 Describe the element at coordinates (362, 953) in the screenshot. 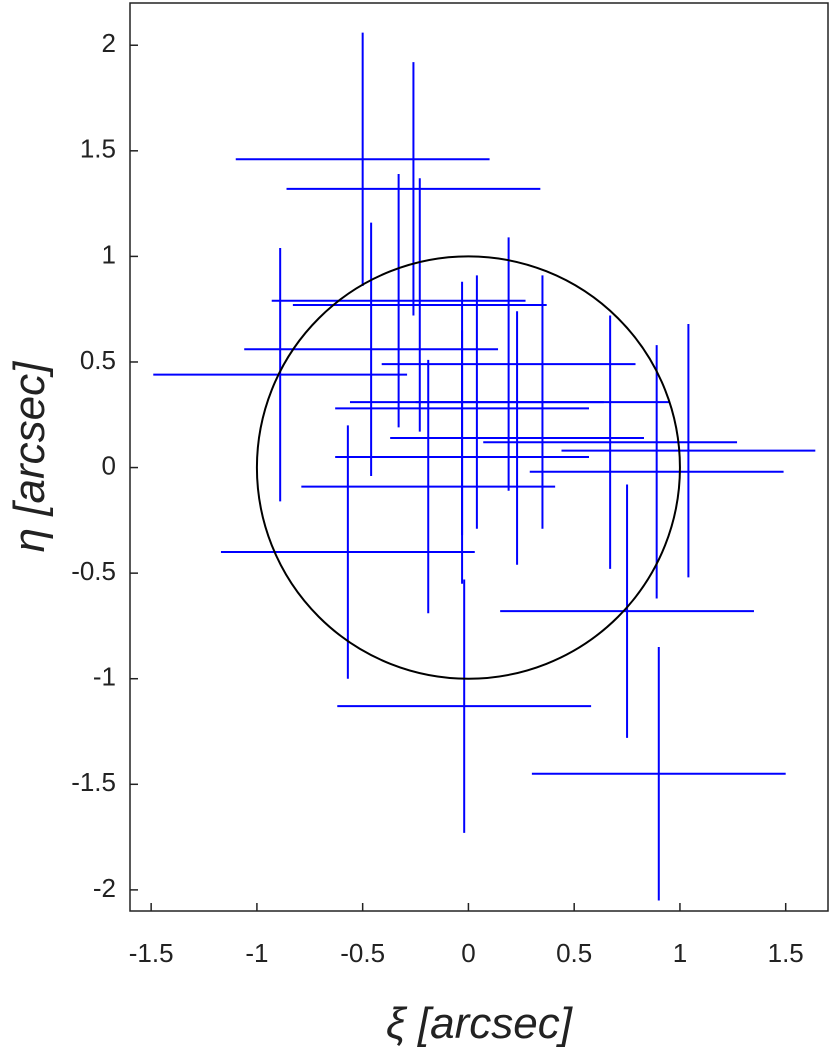

I see `x-tick-label: -0.5` at that location.